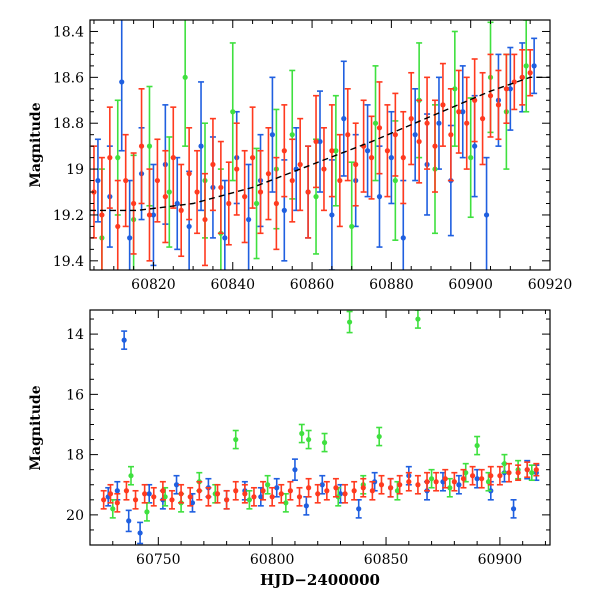 The width and height of the screenshot is (600, 600). Describe the element at coordinates (75, 516) in the screenshot. I see `y-tick-label: 20` at that location.